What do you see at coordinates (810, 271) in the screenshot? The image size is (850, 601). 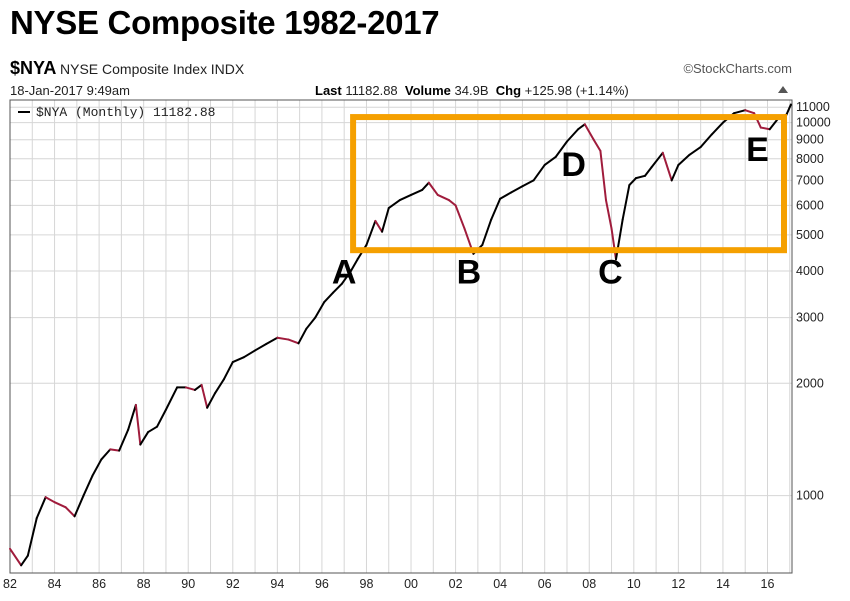 I see `y-tick-label: 4000` at bounding box center [810, 271].